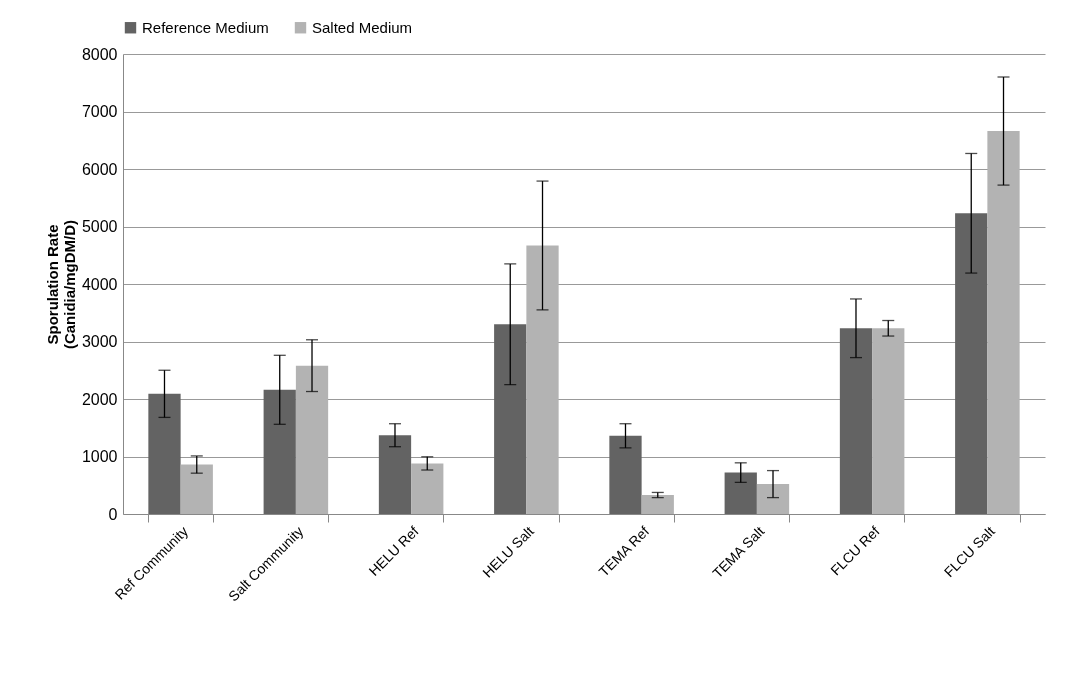 This screenshot has height=691, width=1090. What do you see at coordinates (113, 514) in the screenshot?
I see `y-tick-label: 0` at bounding box center [113, 514].